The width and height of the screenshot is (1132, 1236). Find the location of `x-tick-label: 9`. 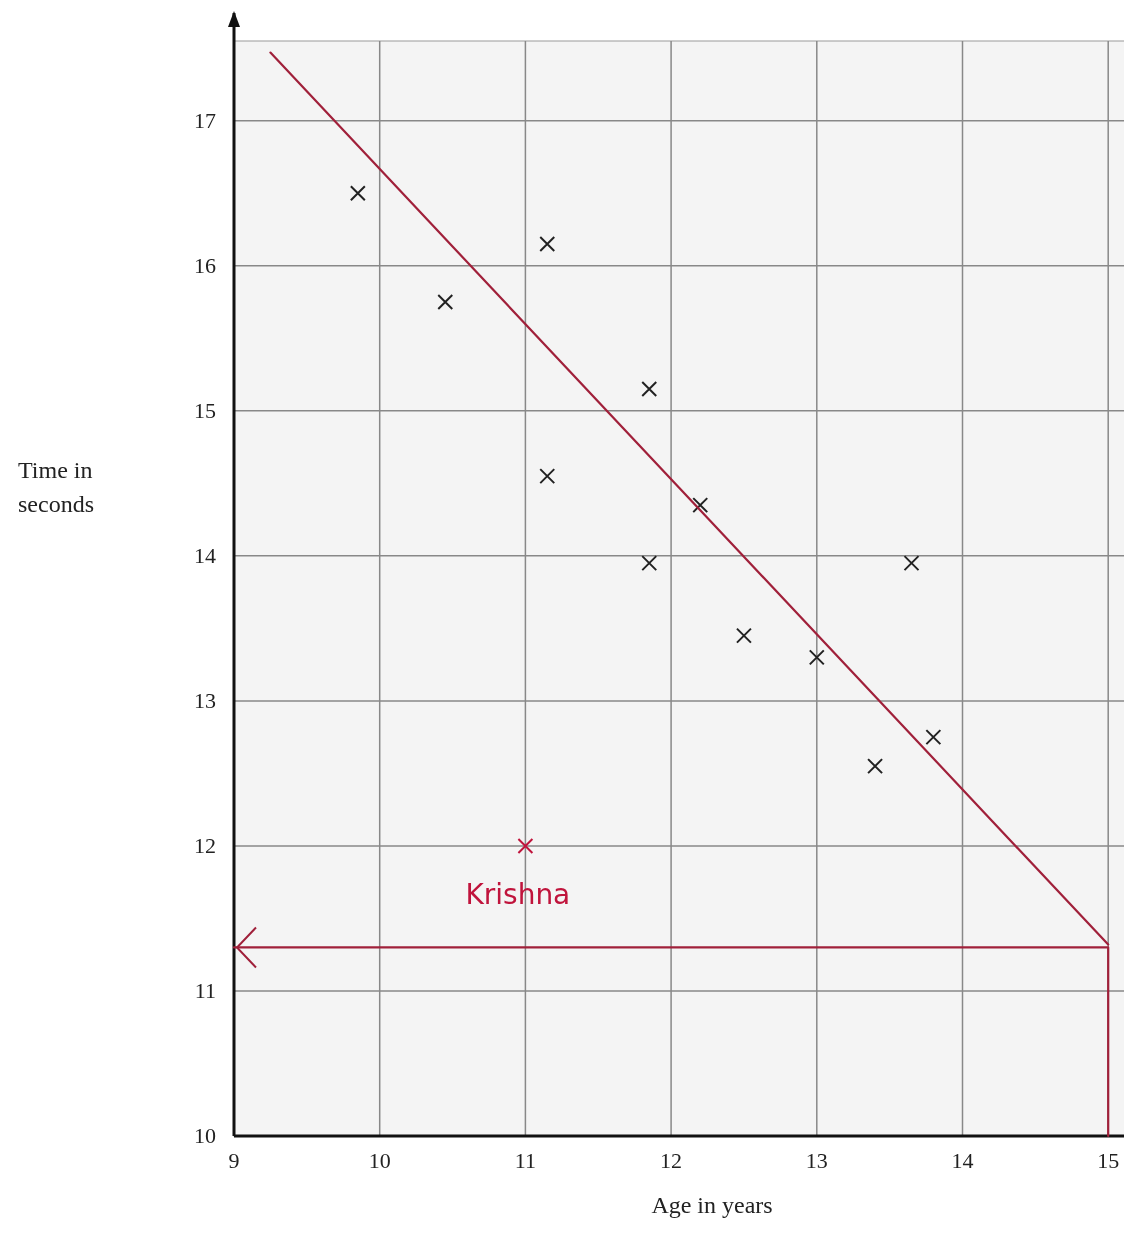

x-tick-label: 9 is located at coordinates (234, 1160).